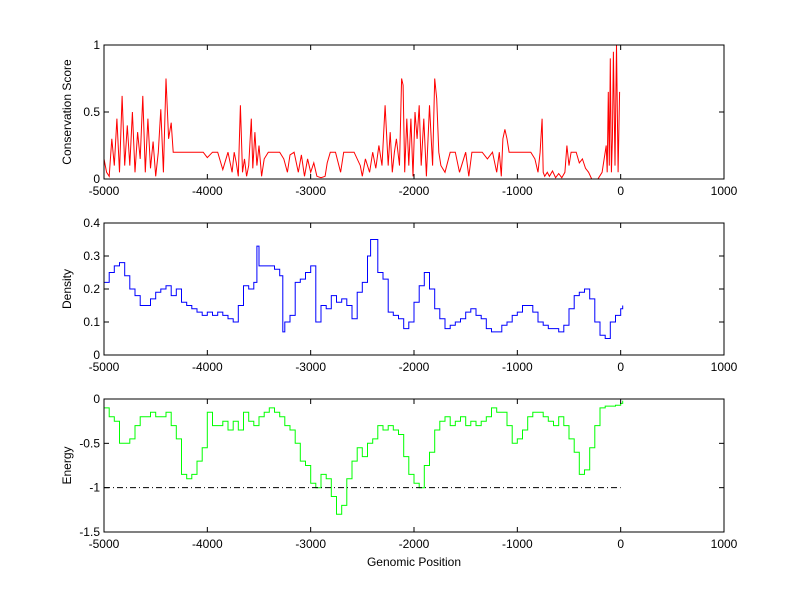 This screenshot has height=599, width=800. What do you see at coordinates (67, 465) in the screenshot?
I see `y-axis-label: Energy` at bounding box center [67, 465].